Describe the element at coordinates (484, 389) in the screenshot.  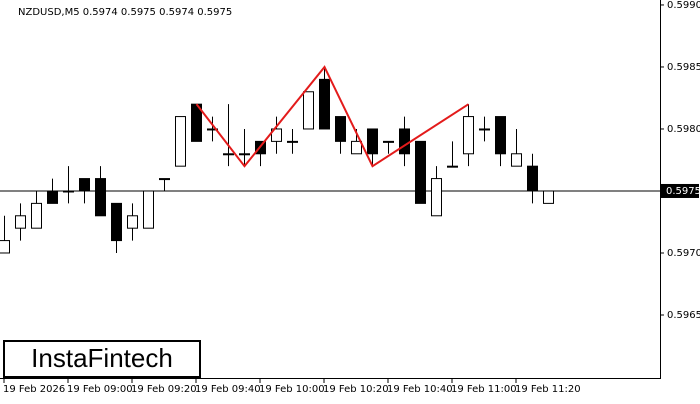
I see `x-tick-label: 19 Feb 11:00` at that location.